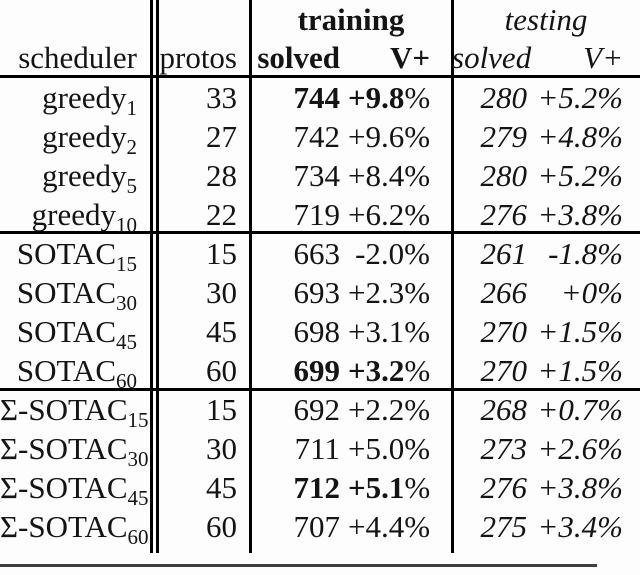 The height and width of the screenshot is (575, 640). Describe the element at coordinates (317, 331) in the screenshot. I see `training-solved-cell: 698` at that location.